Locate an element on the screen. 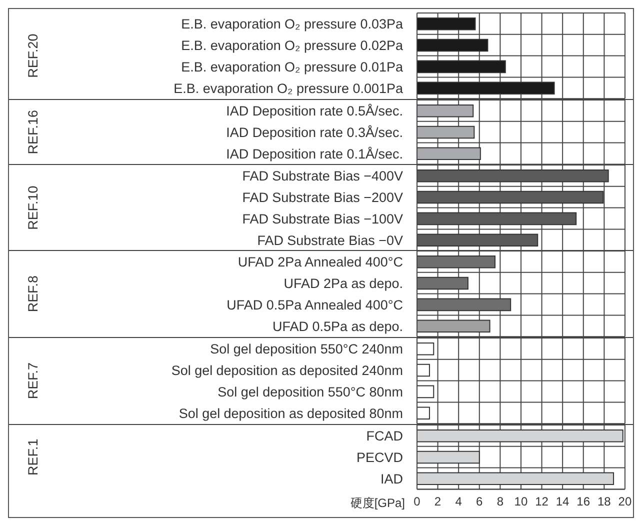 The height and width of the screenshot is (532, 640). y-tick-label: IAD Deposition rate 0.3Å/sec. is located at coordinates (314, 132).